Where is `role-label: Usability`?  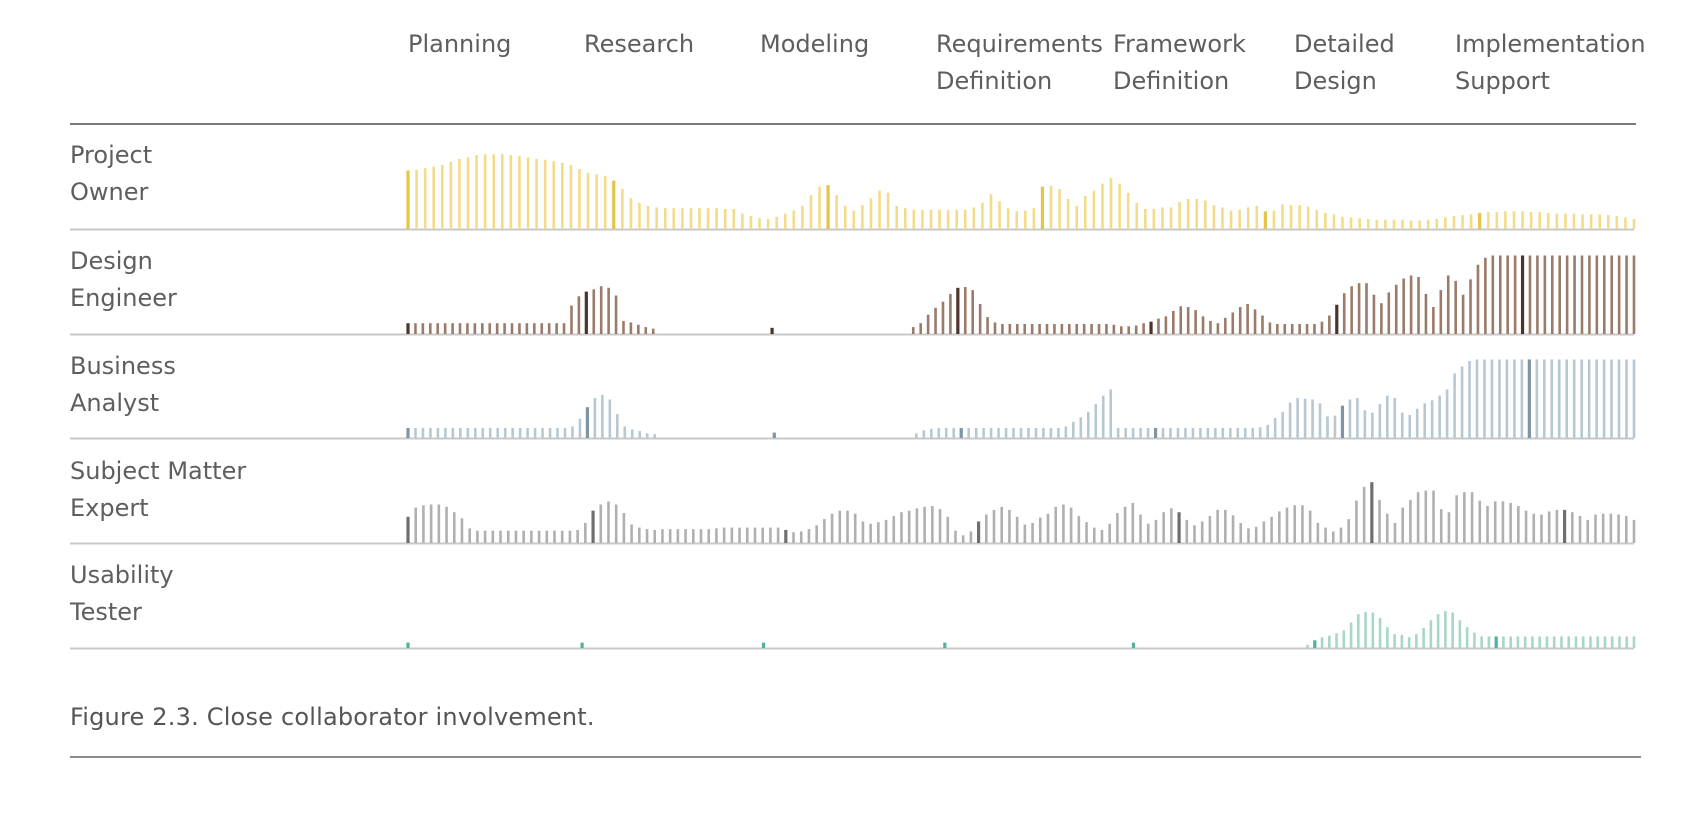
role-label: Usability is located at coordinates (122, 575).